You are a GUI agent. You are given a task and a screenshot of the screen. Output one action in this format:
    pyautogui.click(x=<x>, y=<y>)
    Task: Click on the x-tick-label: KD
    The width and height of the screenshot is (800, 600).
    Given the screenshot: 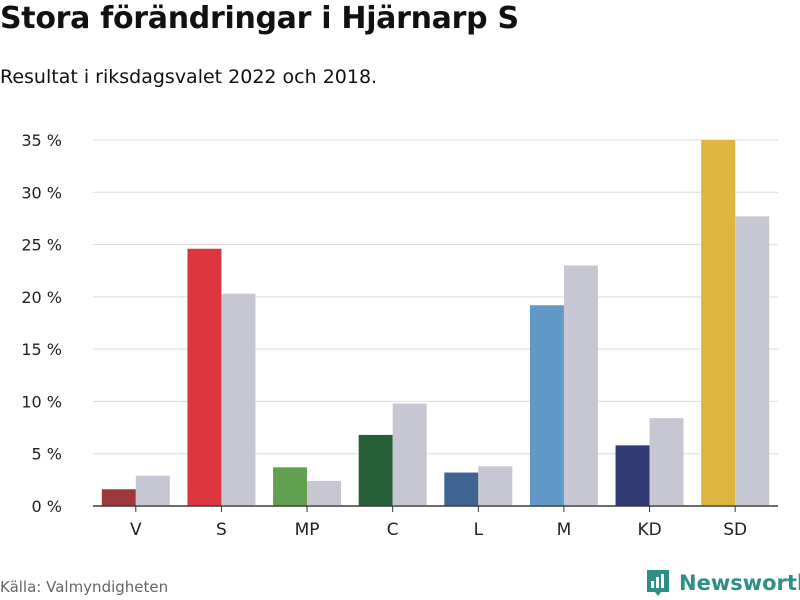 What is the action you would take?
    pyautogui.click(x=649, y=530)
    